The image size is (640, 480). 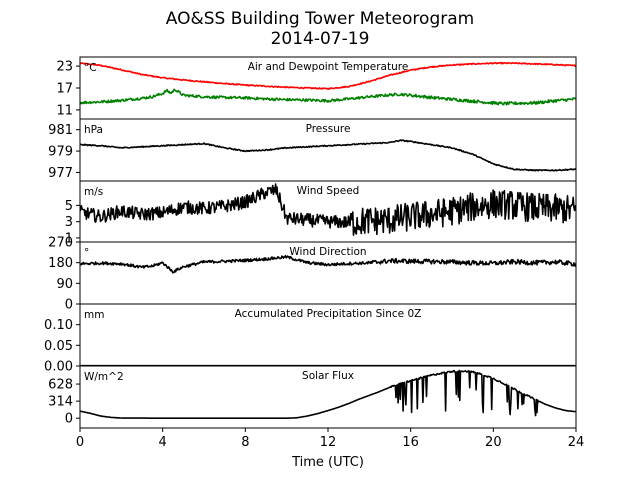 I want to click on wind_dir-unit: °, so click(x=86, y=253).